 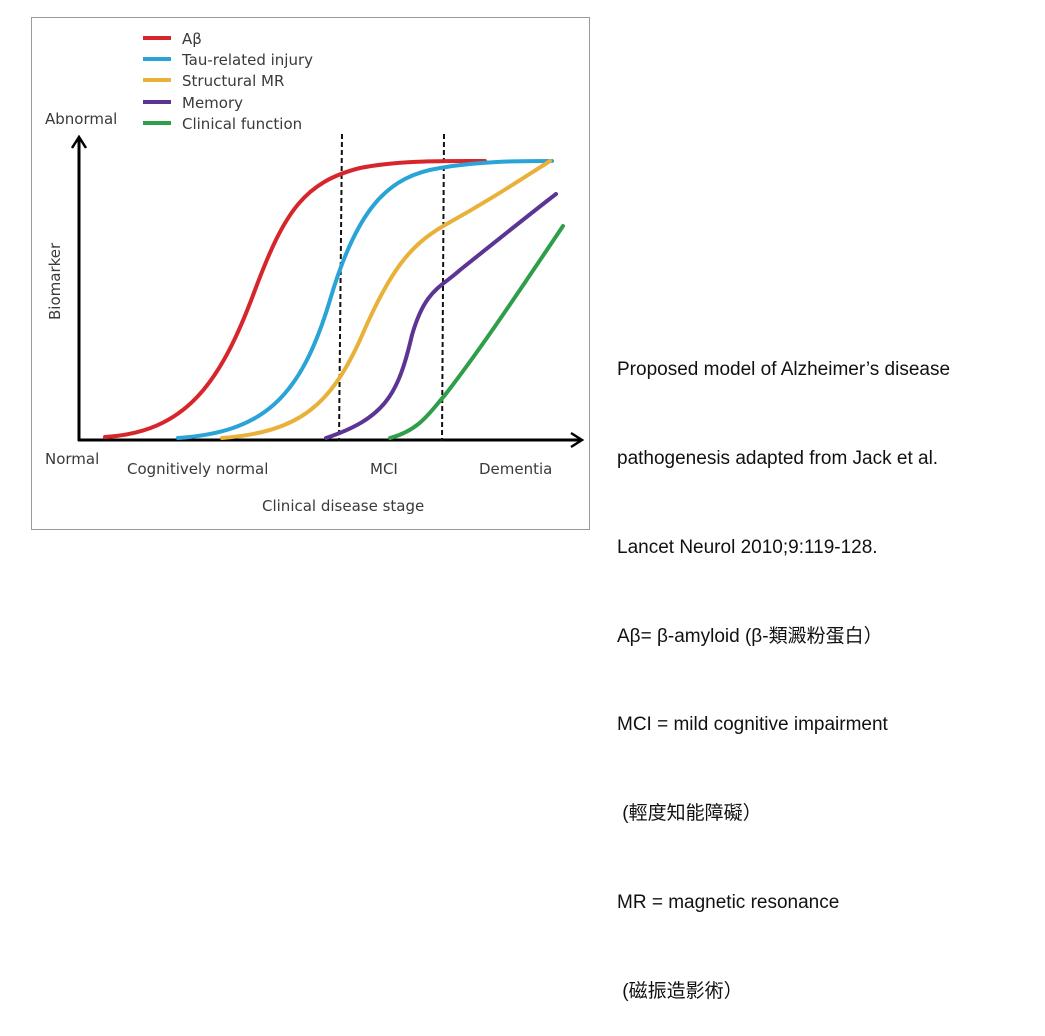 I want to click on divider-normal-mci, so click(x=340, y=287).